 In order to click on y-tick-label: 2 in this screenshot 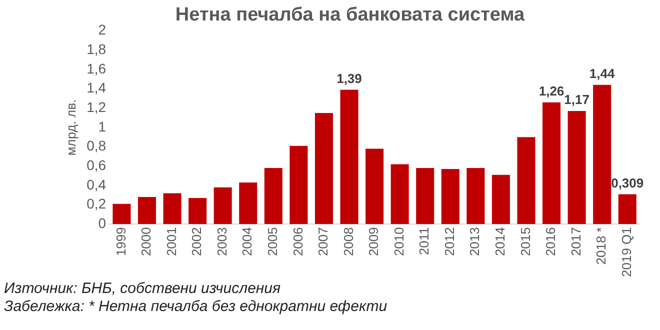, I will do `click(102, 30)`.